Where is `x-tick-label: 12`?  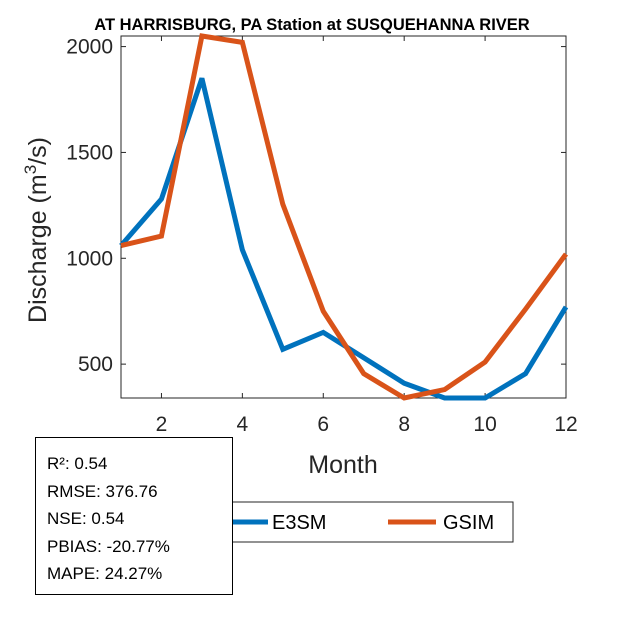 x-tick-label: 12 is located at coordinates (565, 424).